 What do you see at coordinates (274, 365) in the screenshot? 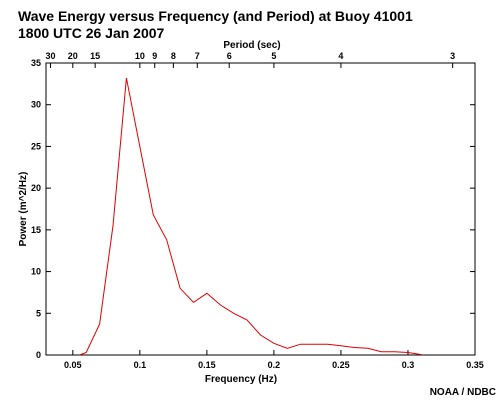
I see `x-tick-label: 0.2` at bounding box center [274, 365].